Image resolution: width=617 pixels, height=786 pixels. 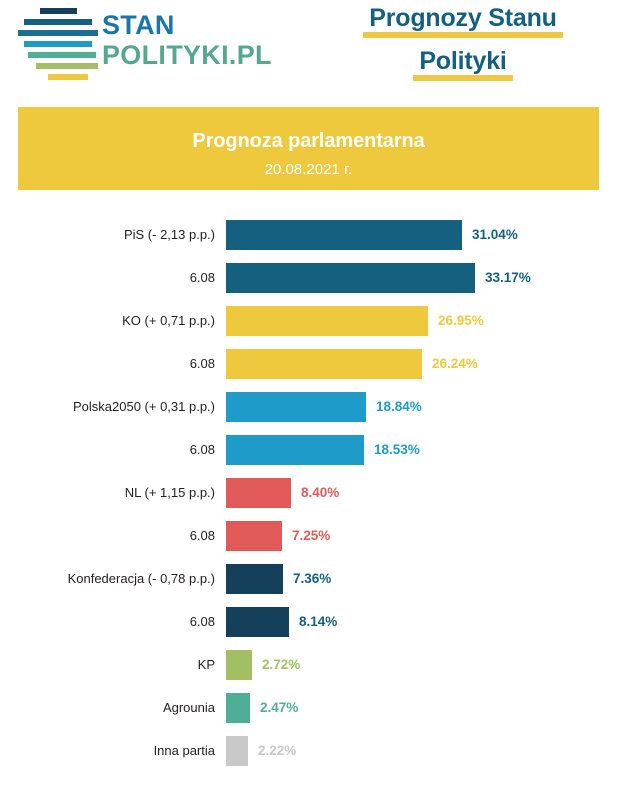 I want to click on chart-row-bar-area: 33.17%, so click(x=421, y=277).